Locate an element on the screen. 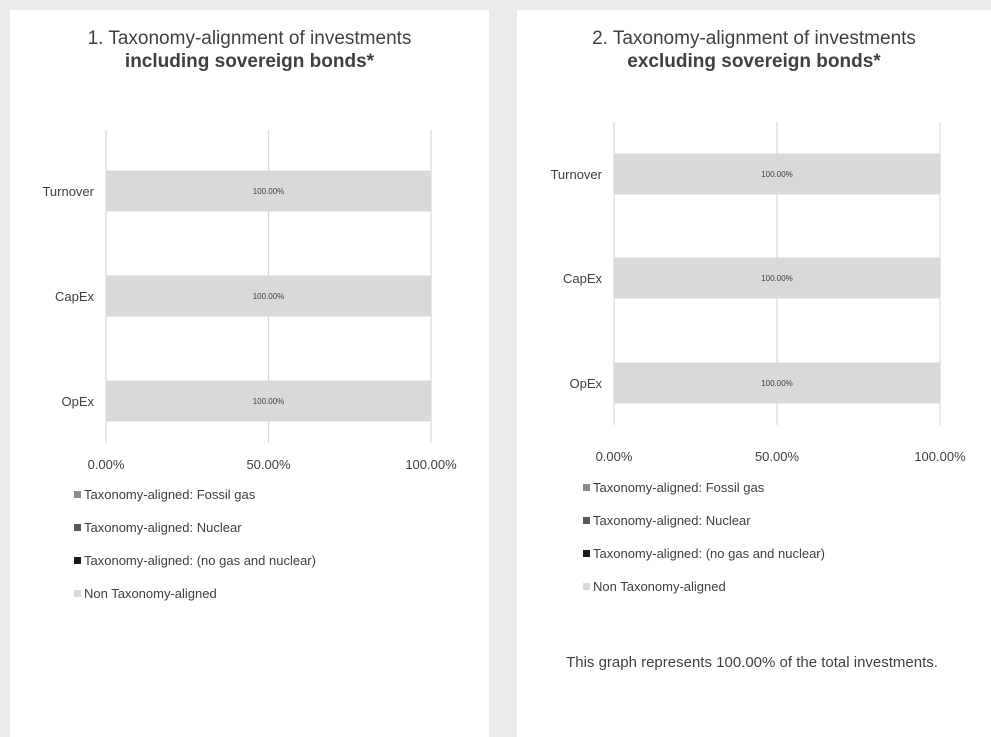 This screenshot has height=737, width=991. chart-title-line: 2. Taxonomy-alignment of investments is located at coordinates (754, 38).